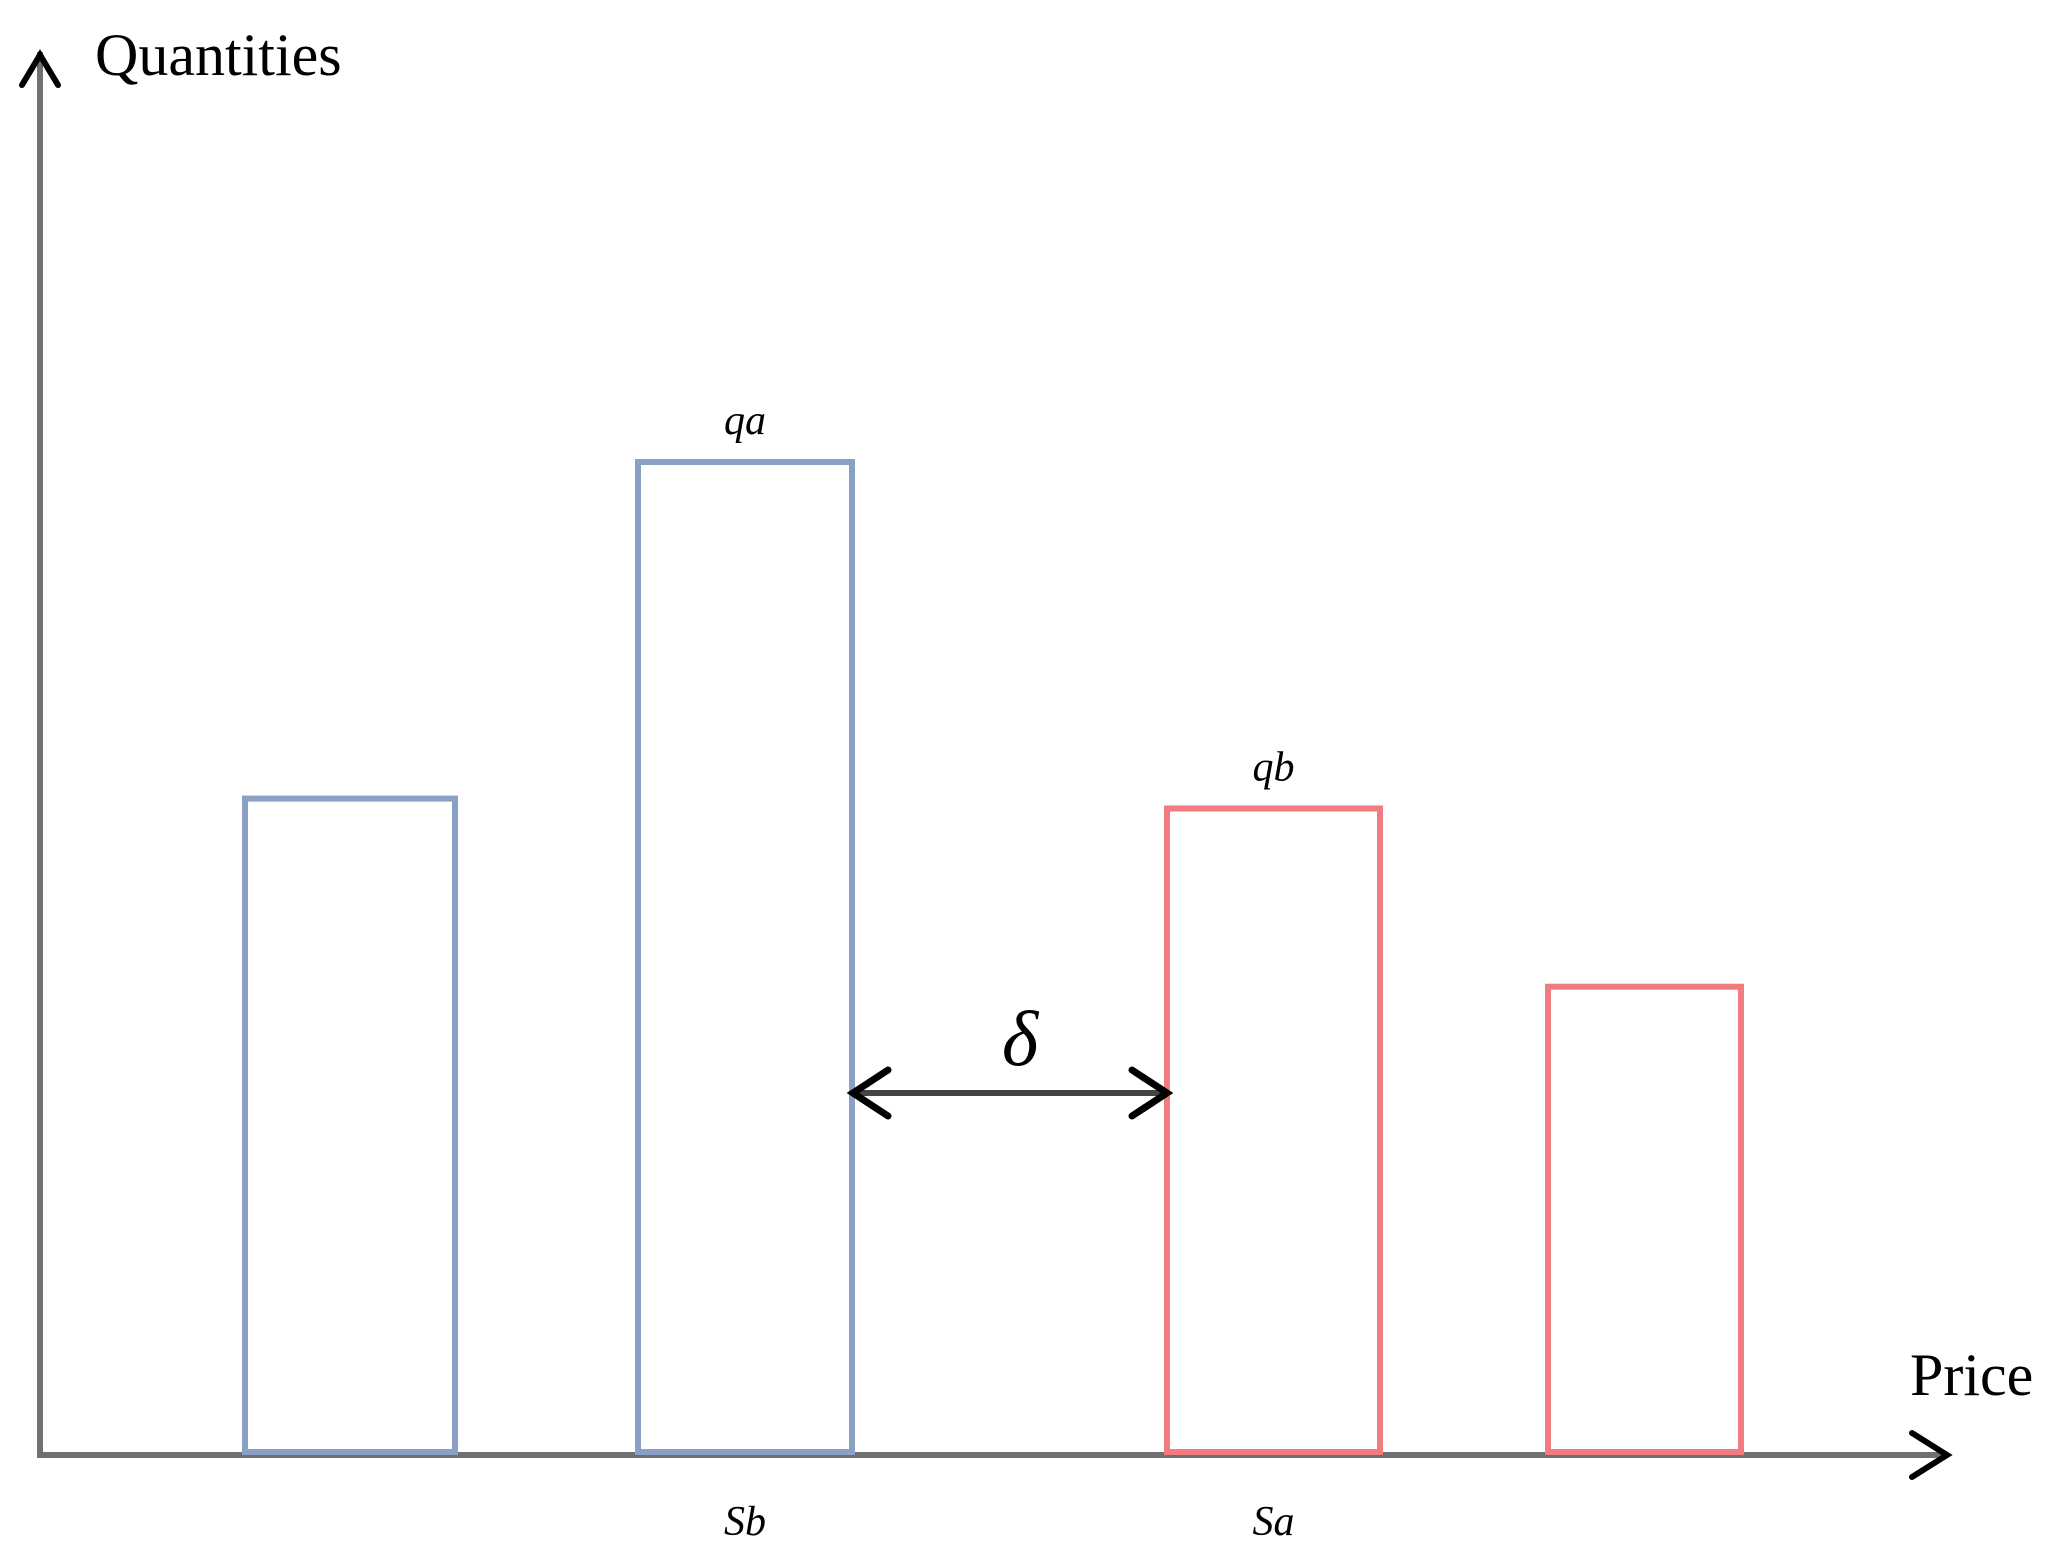 The image size is (2071, 1555). What do you see at coordinates (40, 68) in the screenshot?
I see `y-axis-arrowhead` at bounding box center [40, 68].